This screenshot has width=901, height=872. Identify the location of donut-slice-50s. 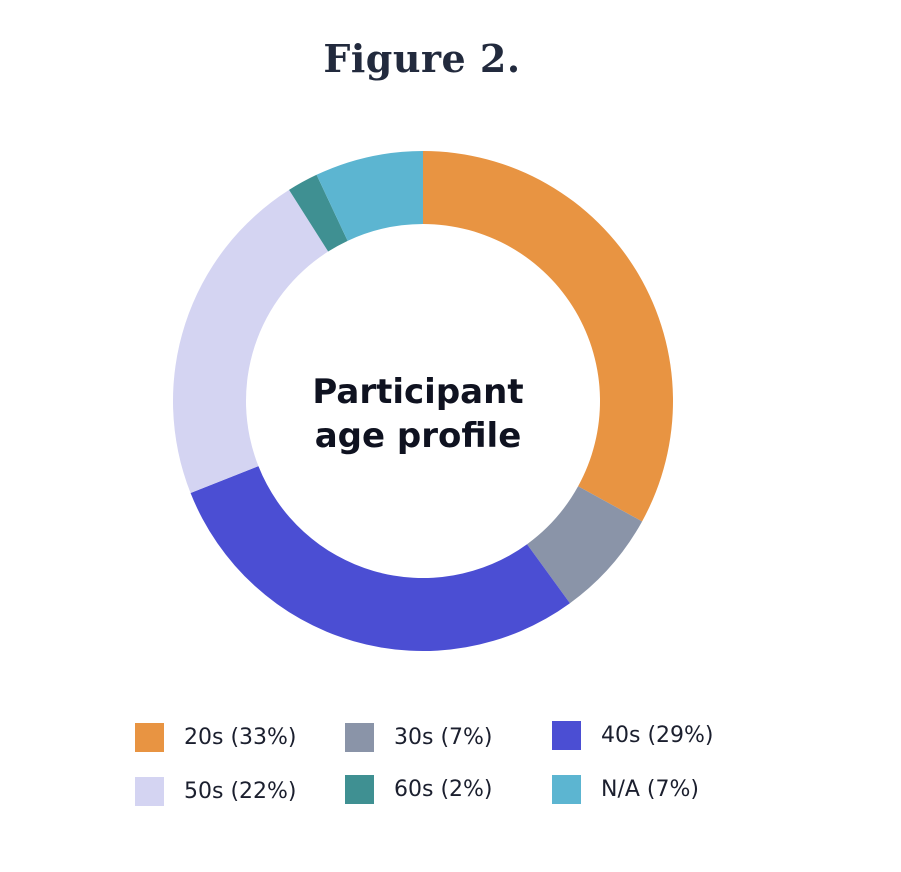
(251, 341).